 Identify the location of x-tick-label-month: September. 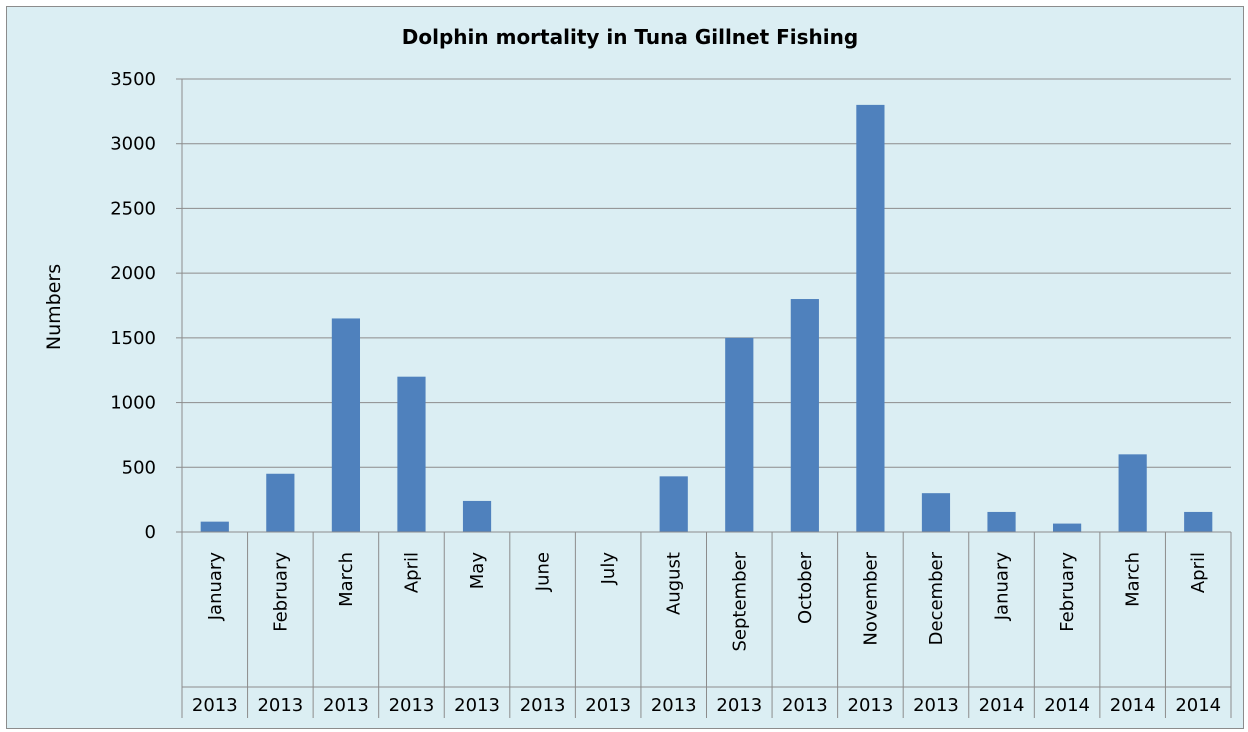
(739, 601).